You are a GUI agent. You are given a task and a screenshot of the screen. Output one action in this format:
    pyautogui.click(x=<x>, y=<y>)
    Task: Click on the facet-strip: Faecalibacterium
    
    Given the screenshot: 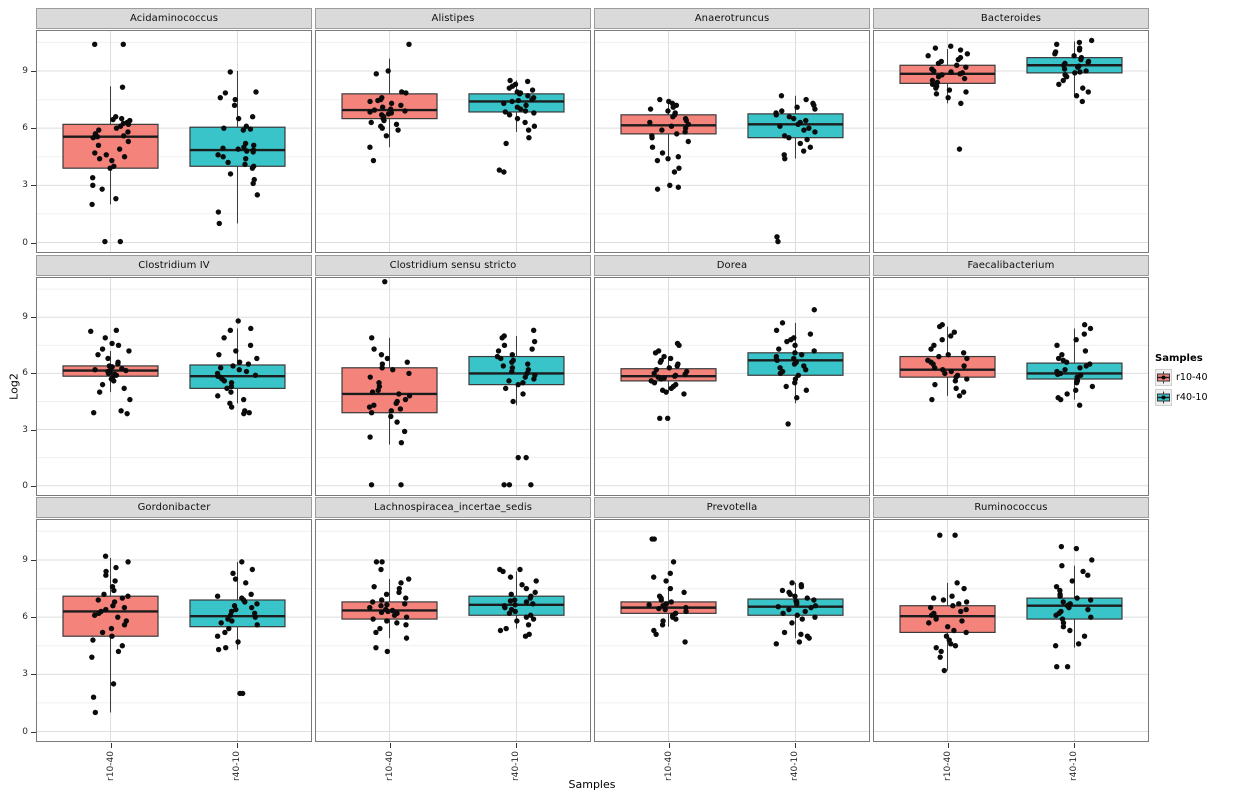 What is the action you would take?
    pyautogui.click(x=1011, y=265)
    